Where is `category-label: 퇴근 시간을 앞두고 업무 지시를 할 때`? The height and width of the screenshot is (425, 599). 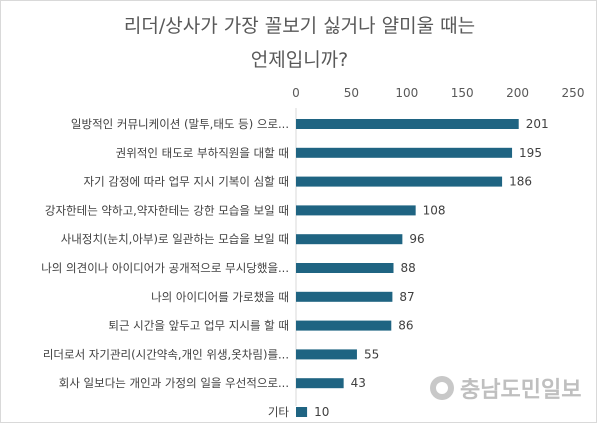 category-label: 퇴근 시간을 앞두고 업무 지시를 할 때 is located at coordinates (198, 326).